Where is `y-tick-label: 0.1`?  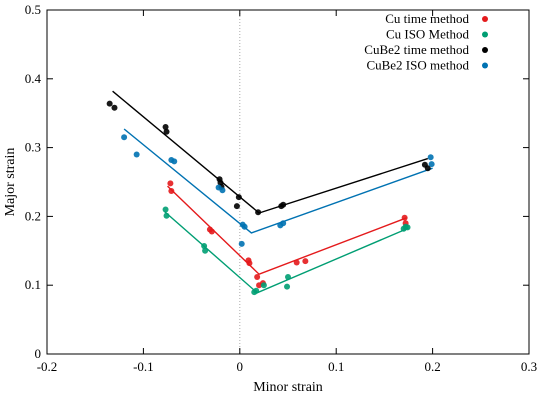
y-tick-label: 0.1 is located at coordinates (33, 284).